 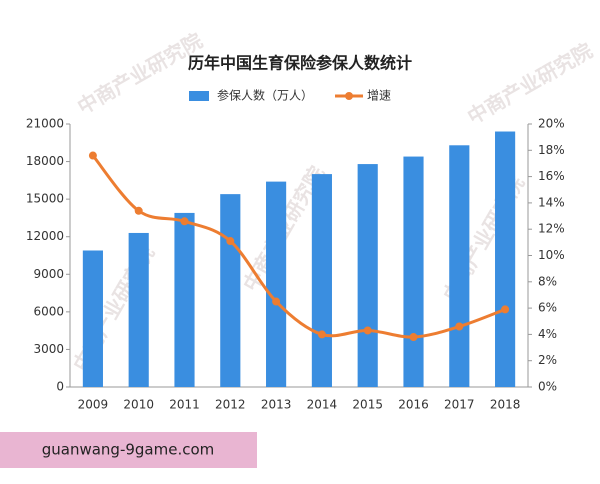 I want to click on y2-tick-label: 12%, so click(x=551, y=229).